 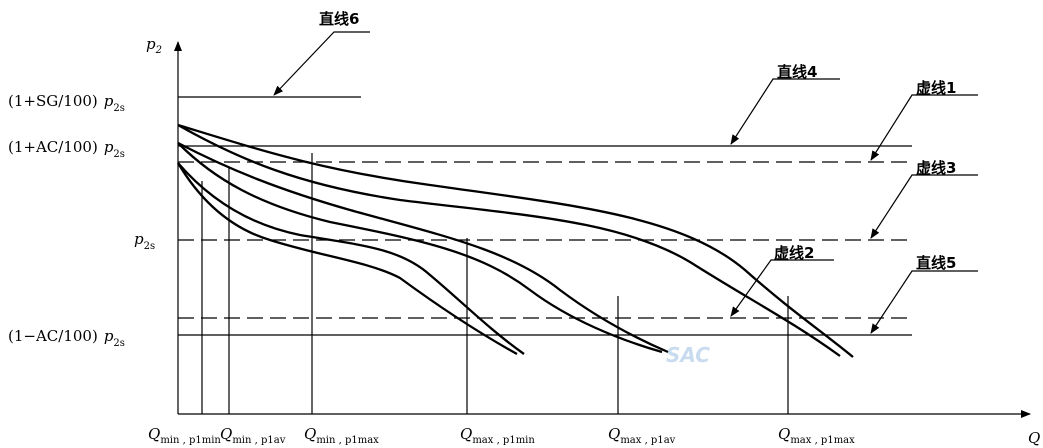 I want to click on callout-line5: 直线5, so click(x=936, y=263).